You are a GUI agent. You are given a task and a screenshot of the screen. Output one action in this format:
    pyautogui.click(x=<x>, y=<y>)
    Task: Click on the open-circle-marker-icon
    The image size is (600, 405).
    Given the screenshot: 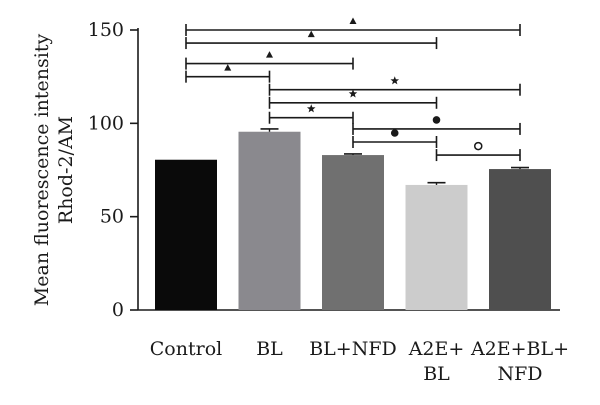 What is the action you would take?
    pyautogui.click(x=478, y=146)
    